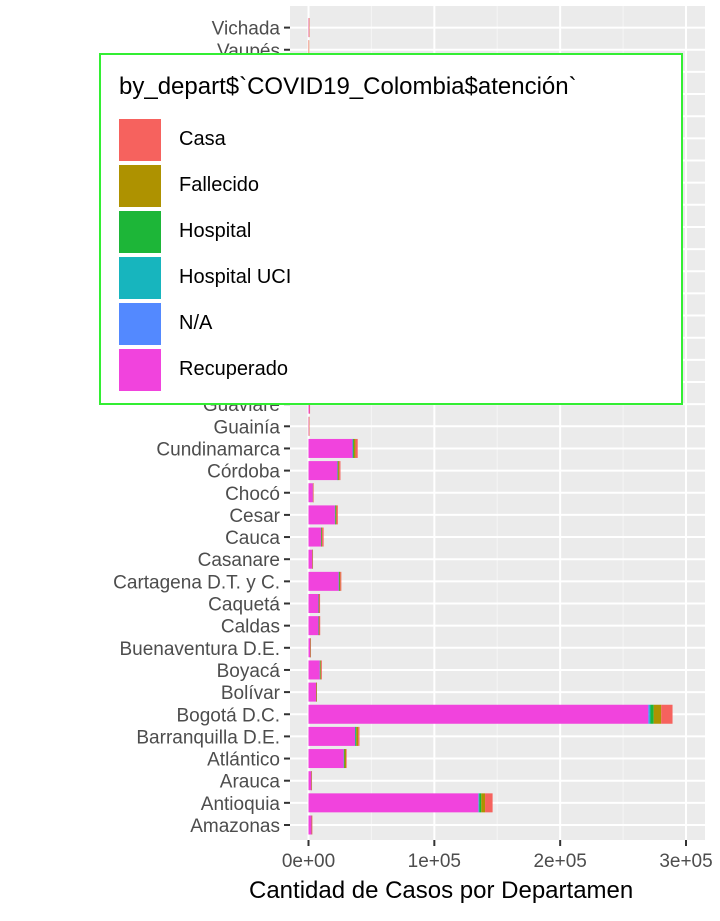 The image size is (720, 921). I want to click on y-tick-label: Chocó, so click(252, 494).